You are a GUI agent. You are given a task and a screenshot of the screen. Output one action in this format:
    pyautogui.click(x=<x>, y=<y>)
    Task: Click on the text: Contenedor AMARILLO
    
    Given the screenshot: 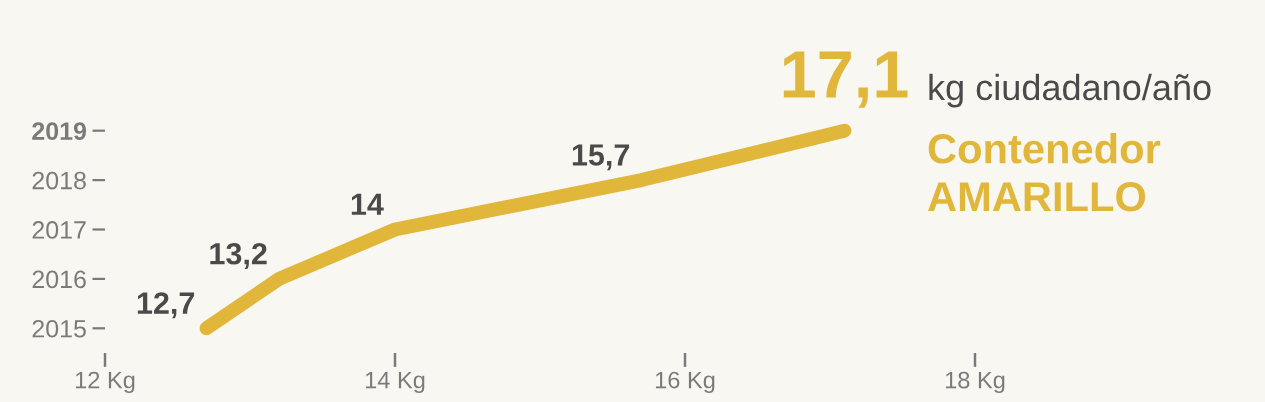 What is the action you would take?
    pyautogui.click(x=1044, y=172)
    